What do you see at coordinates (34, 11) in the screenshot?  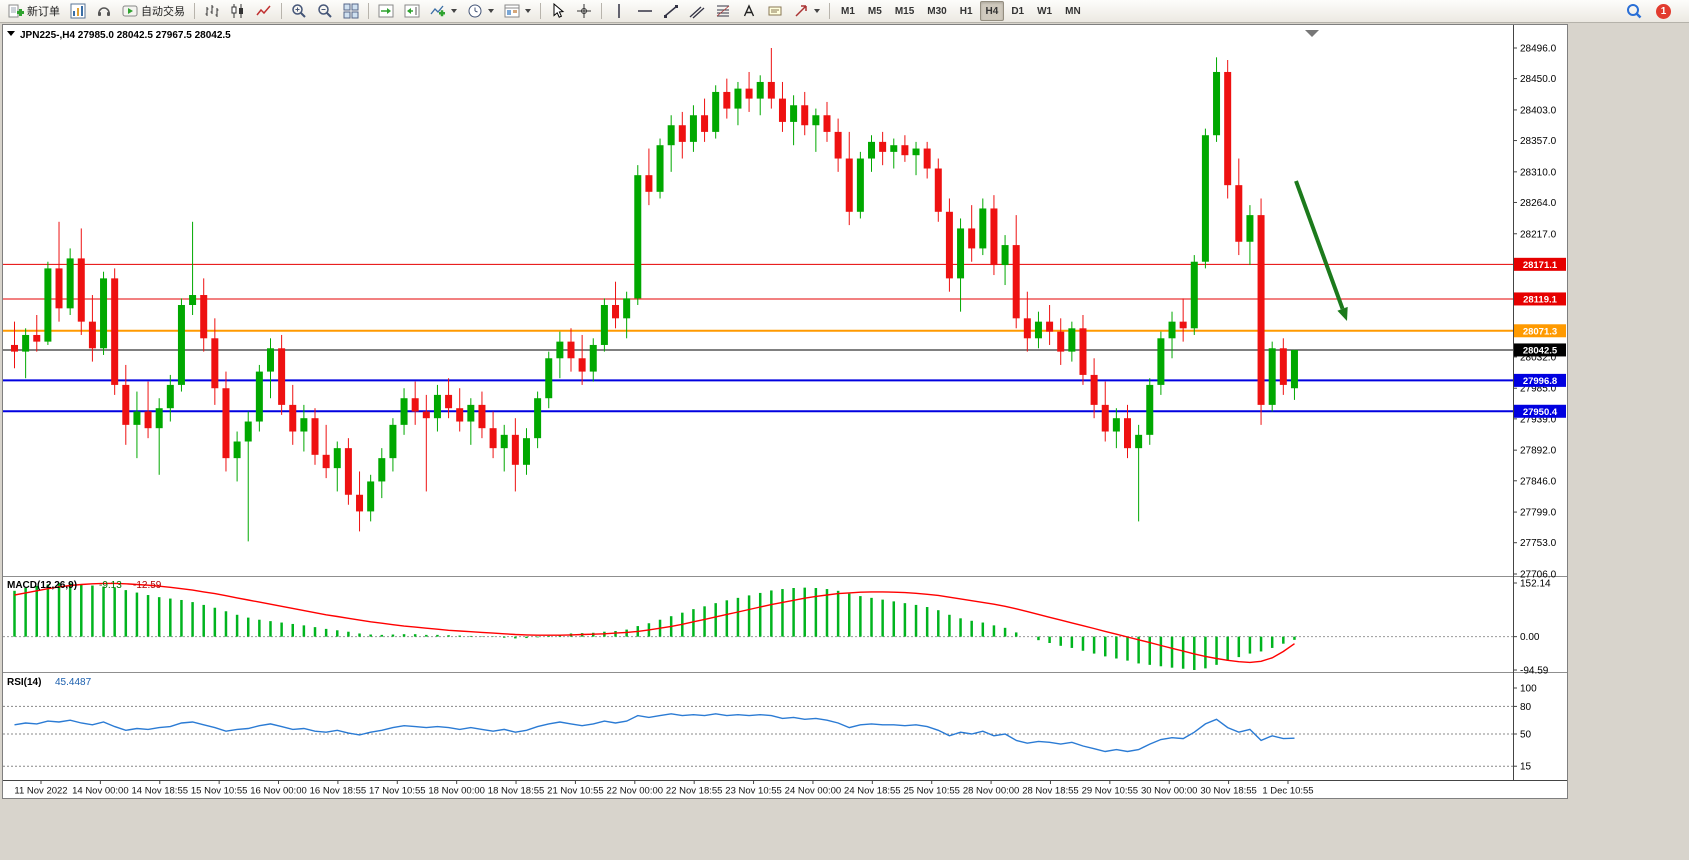 I see `new-order-button: 新订单` at bounding box center [34, 11].